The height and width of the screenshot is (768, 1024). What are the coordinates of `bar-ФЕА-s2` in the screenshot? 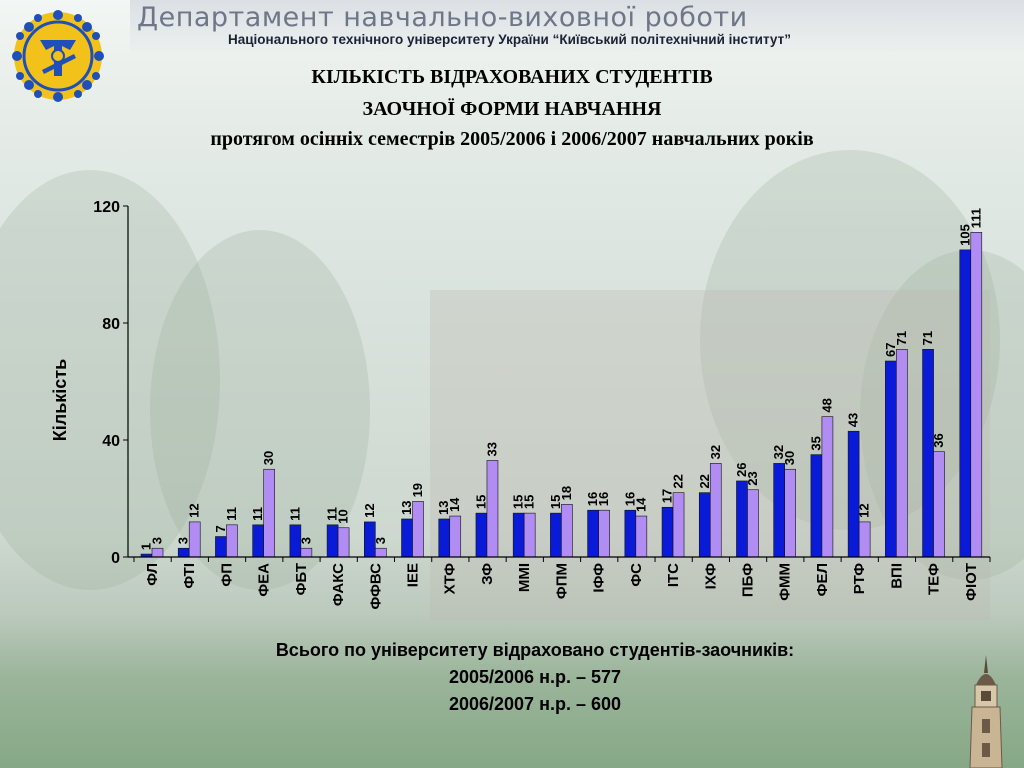 It's located at (269, 513).